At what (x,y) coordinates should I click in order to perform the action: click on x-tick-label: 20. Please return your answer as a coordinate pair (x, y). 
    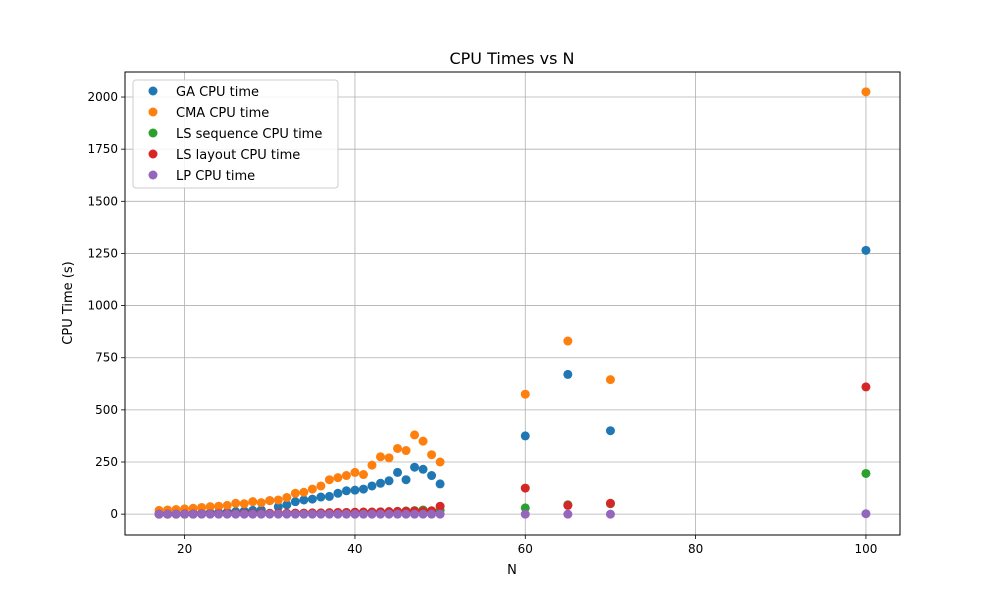
    Looking at the image, I should click on (184, 549).